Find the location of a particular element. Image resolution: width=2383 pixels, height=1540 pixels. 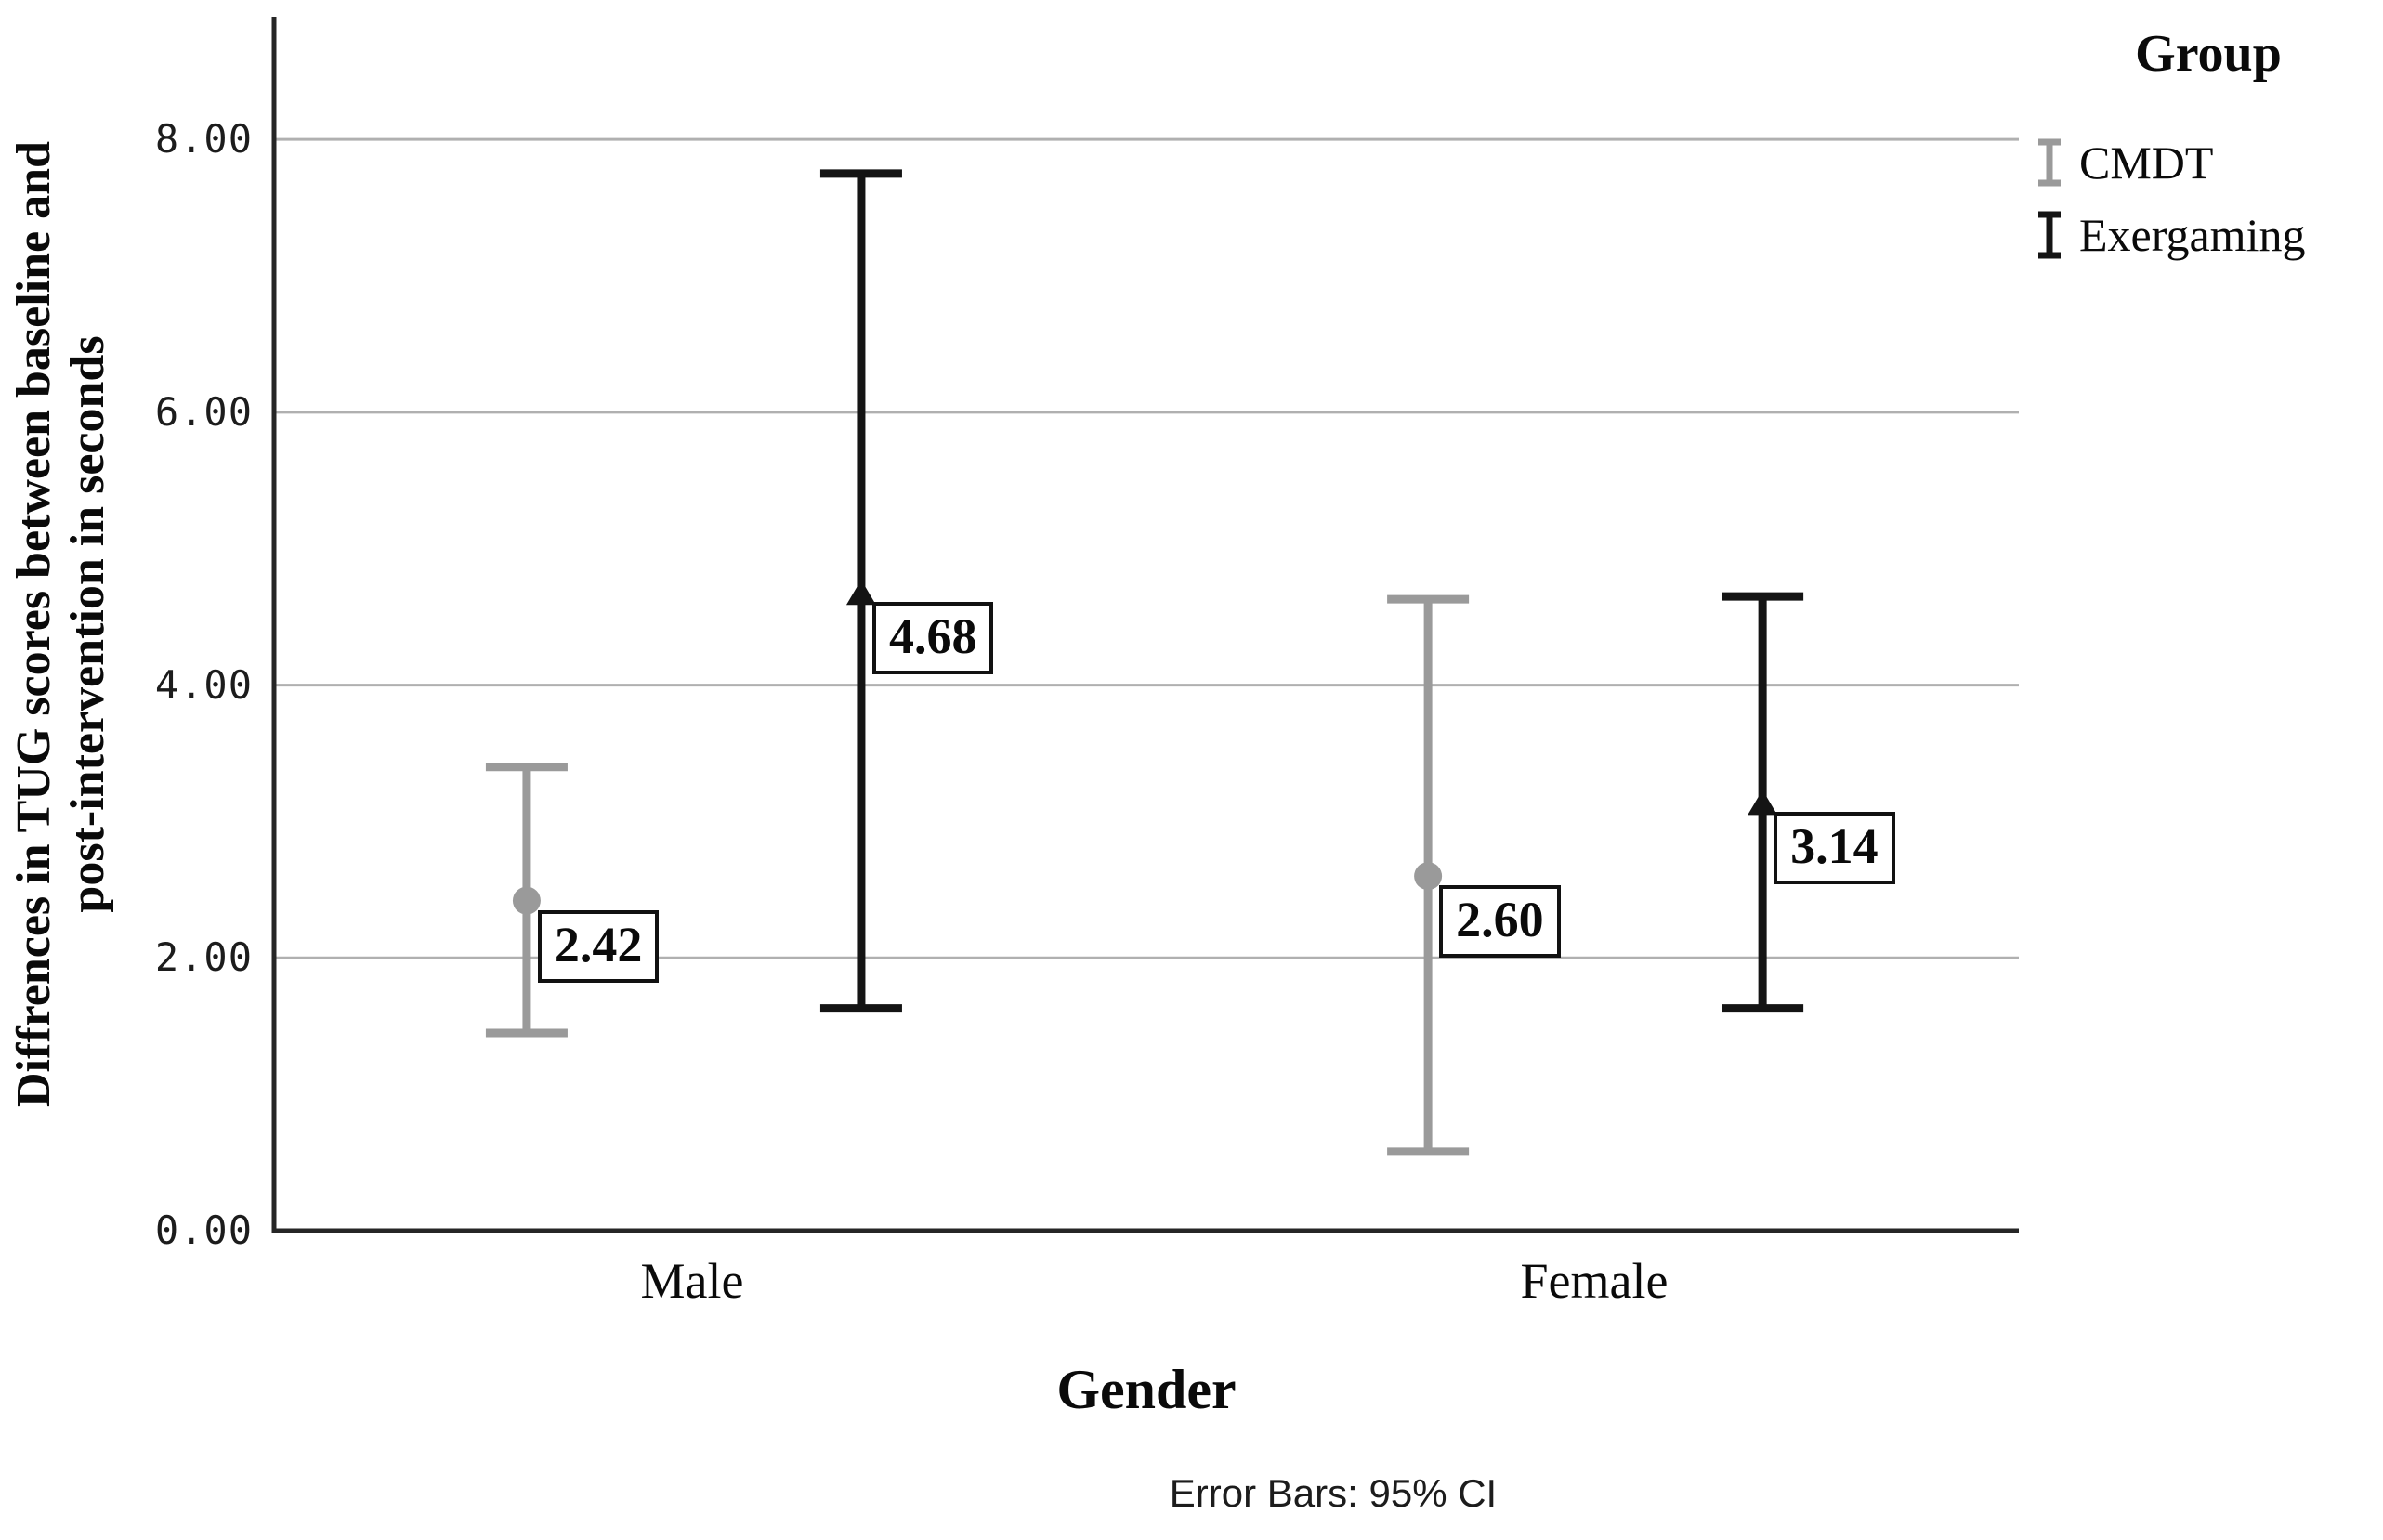

legend: Group CMDT Exergaming is located at coordinates (2208, 143).